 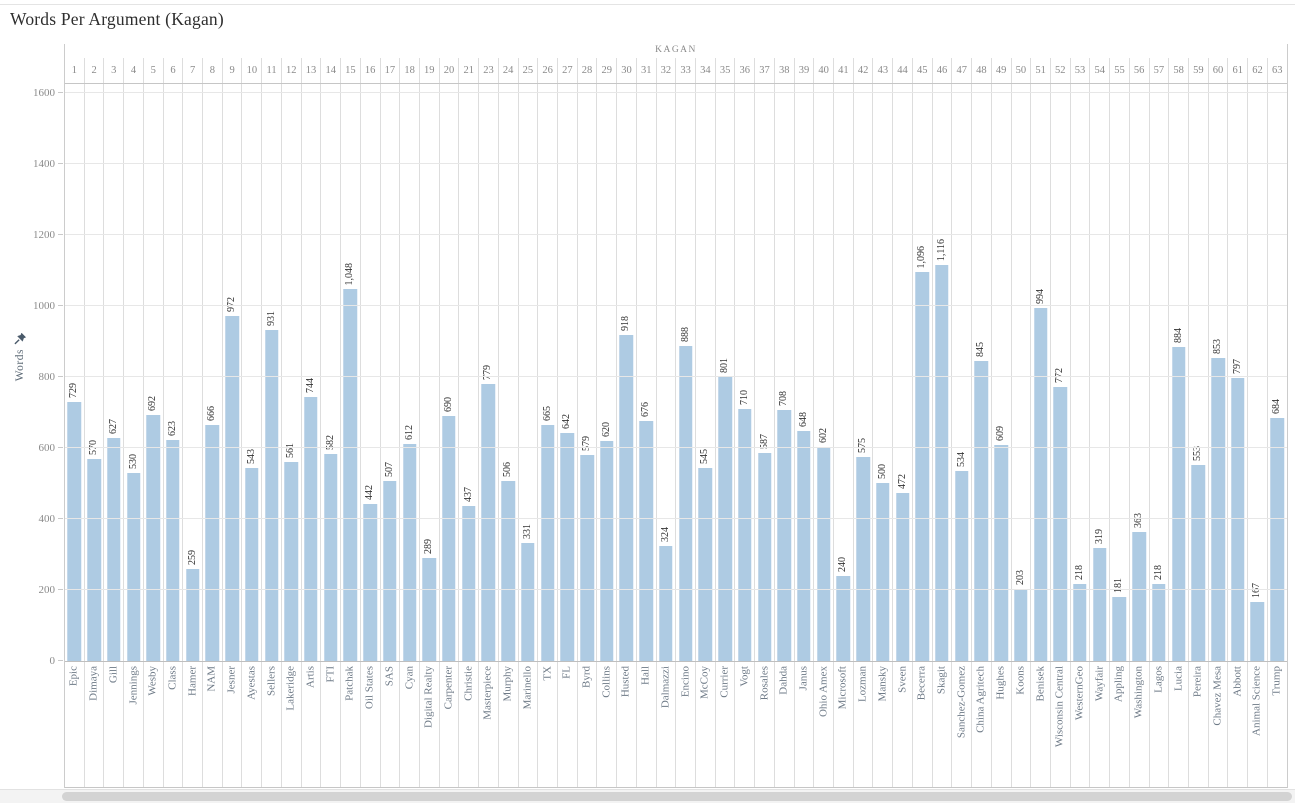 I want to click on category-label: Microsoft, so click(x=842, y=688).